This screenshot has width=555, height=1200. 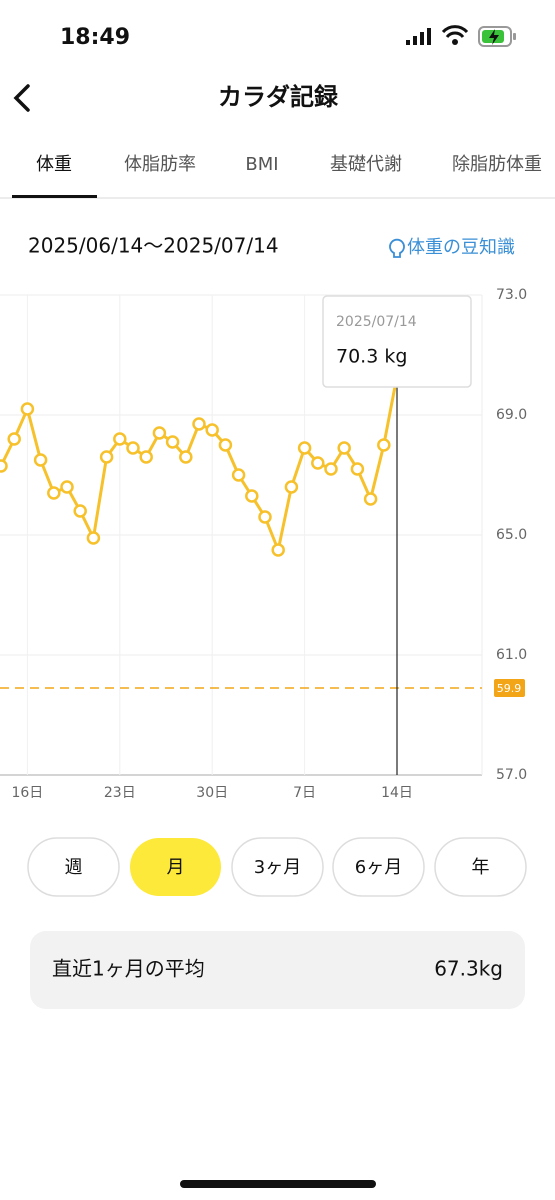 I want to click on goal-badge, so click(x=509, y=688).